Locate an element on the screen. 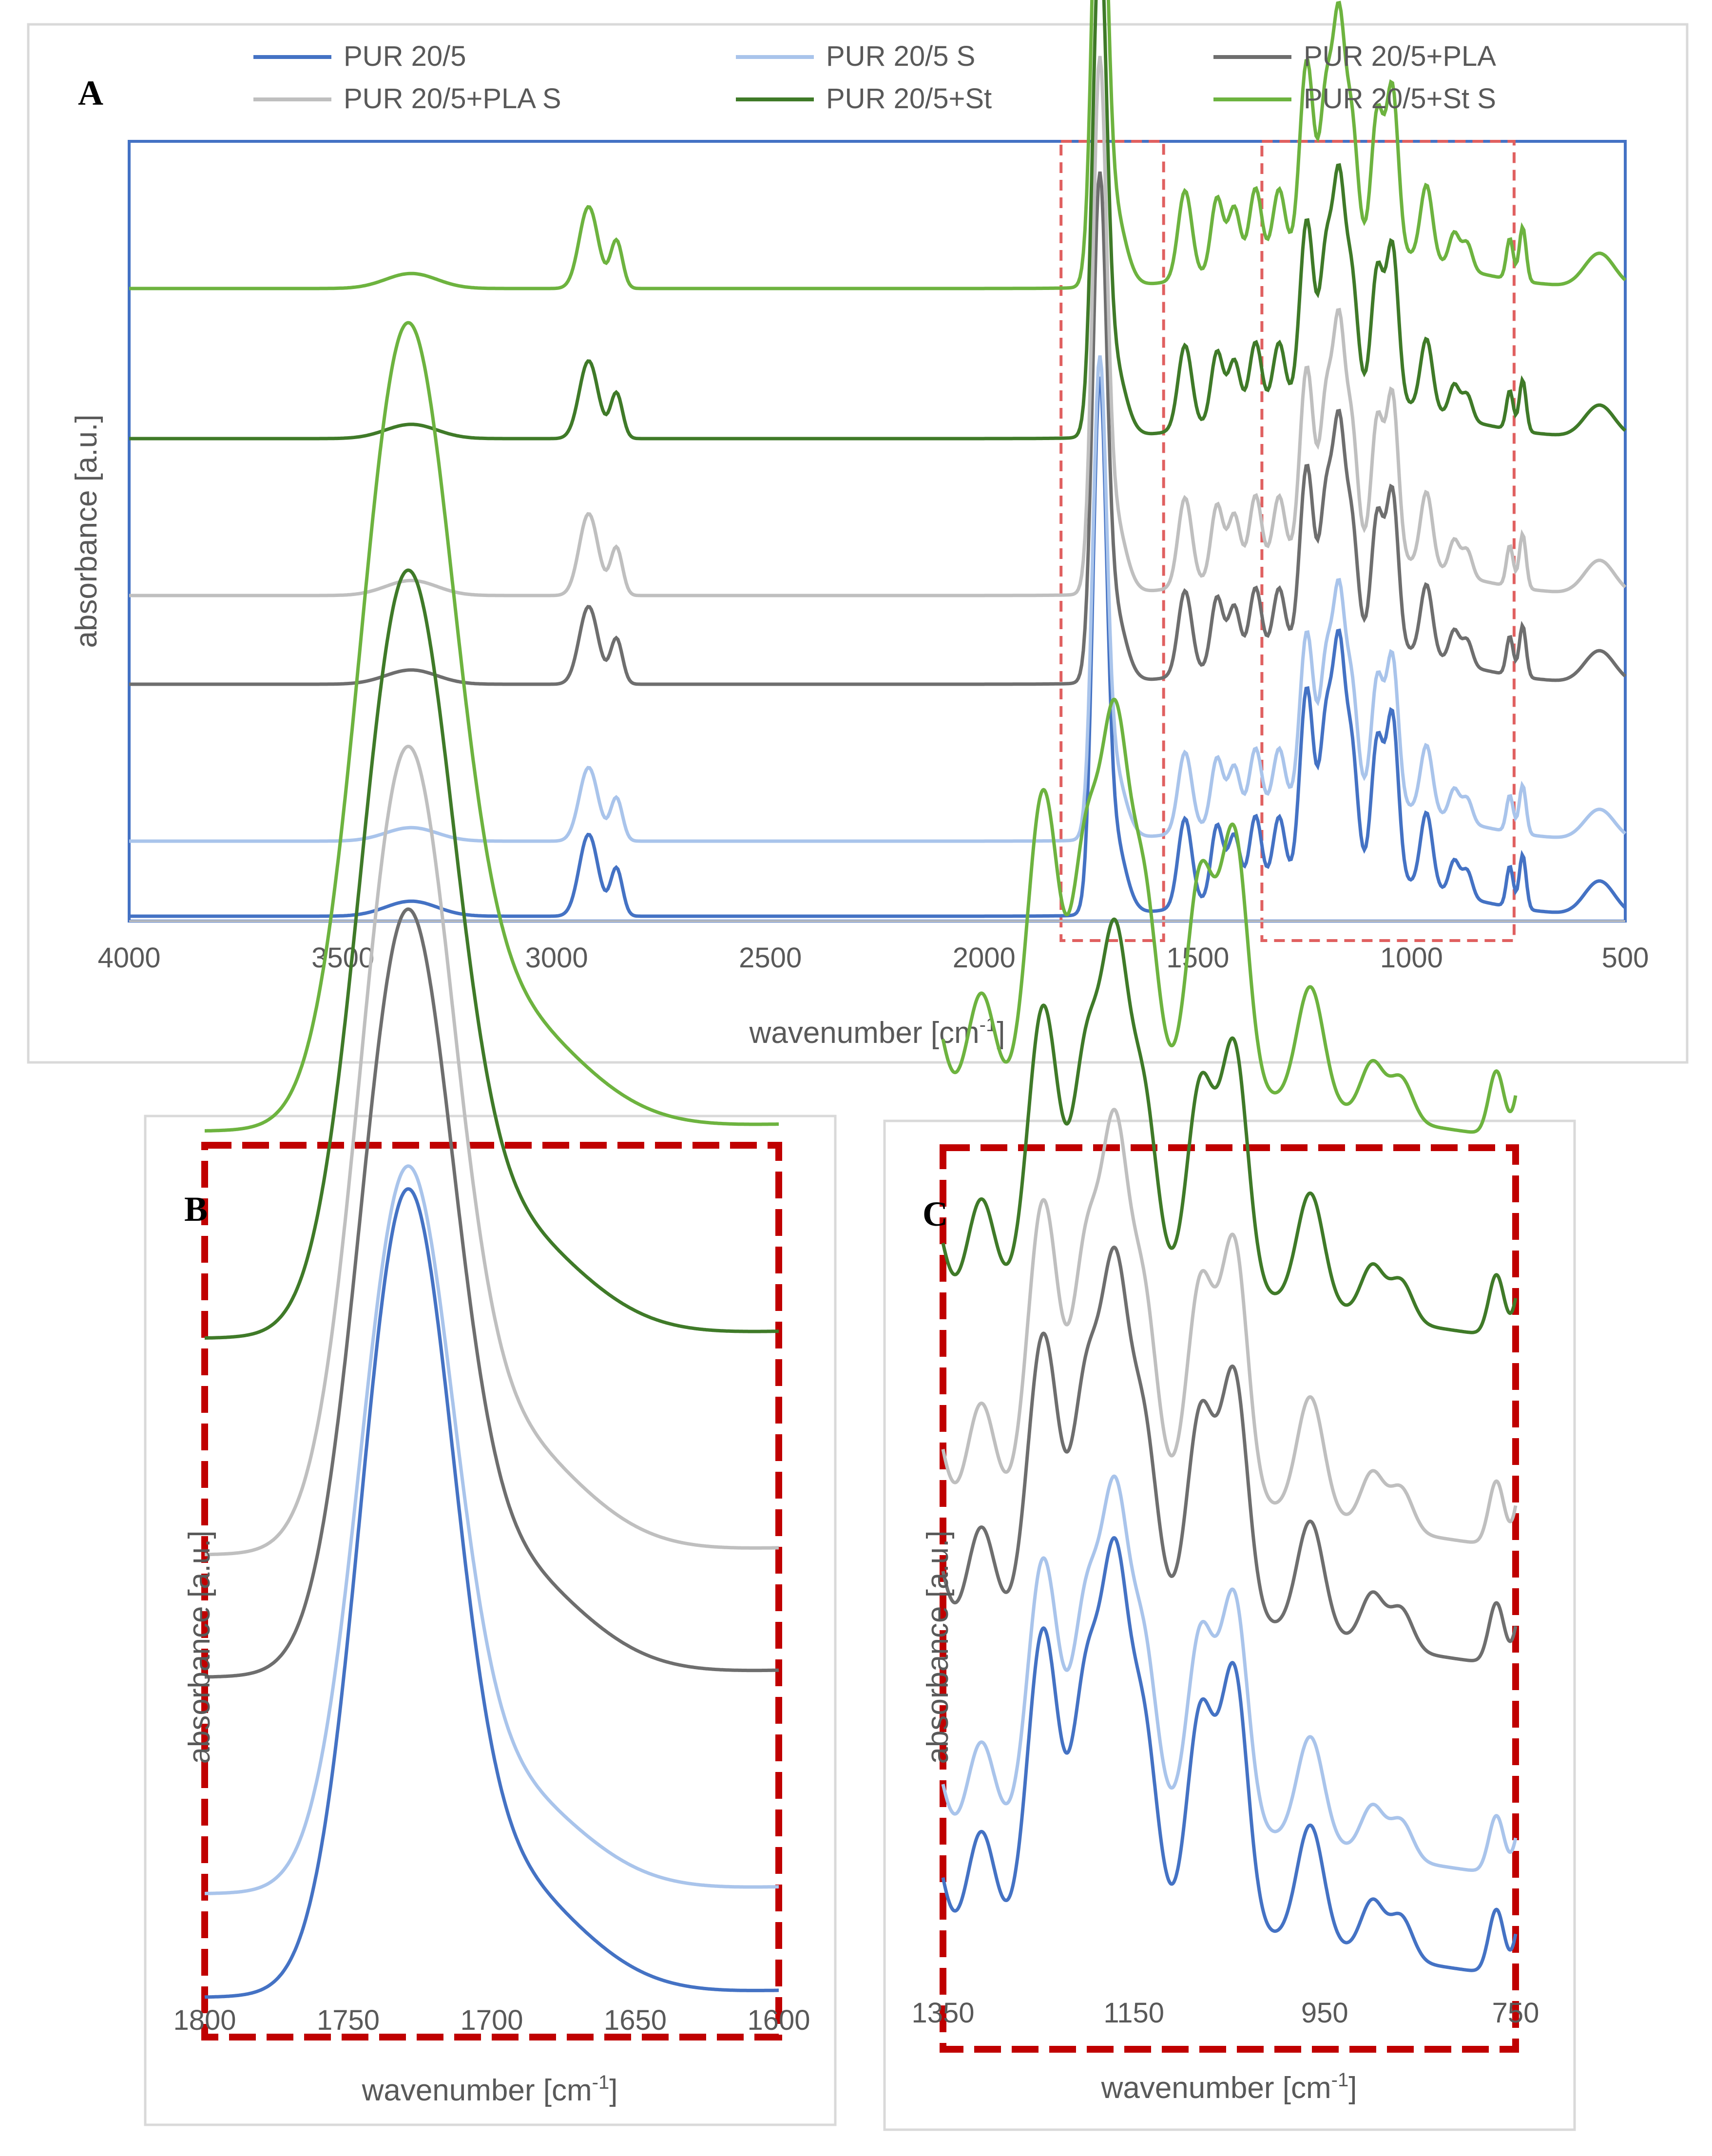 This screenshot has width=1712, height=2156. legend-label-pur-20-5-st: PUR 20/5+St is located at coordinates (909, 99).